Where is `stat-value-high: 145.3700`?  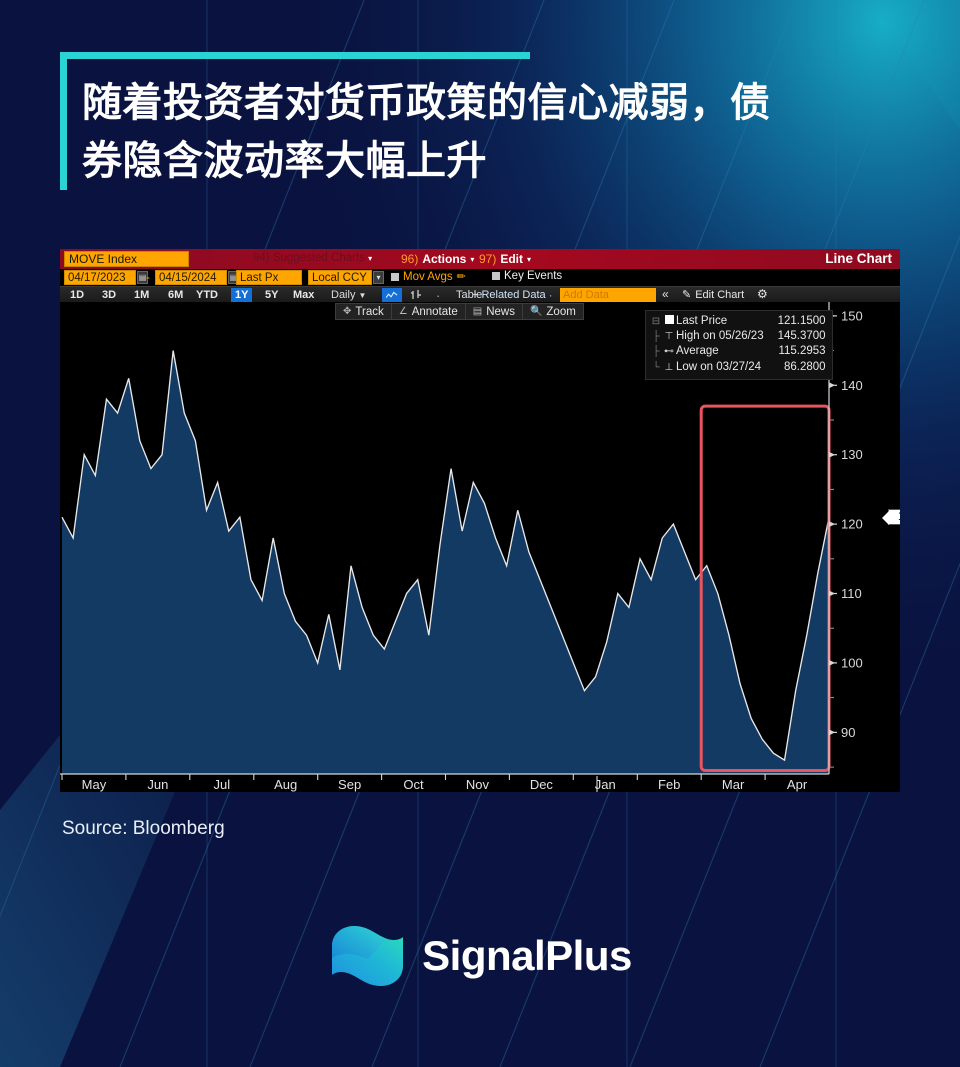 stat-value-high: 145.3700 is located at coordinates (801, 336).